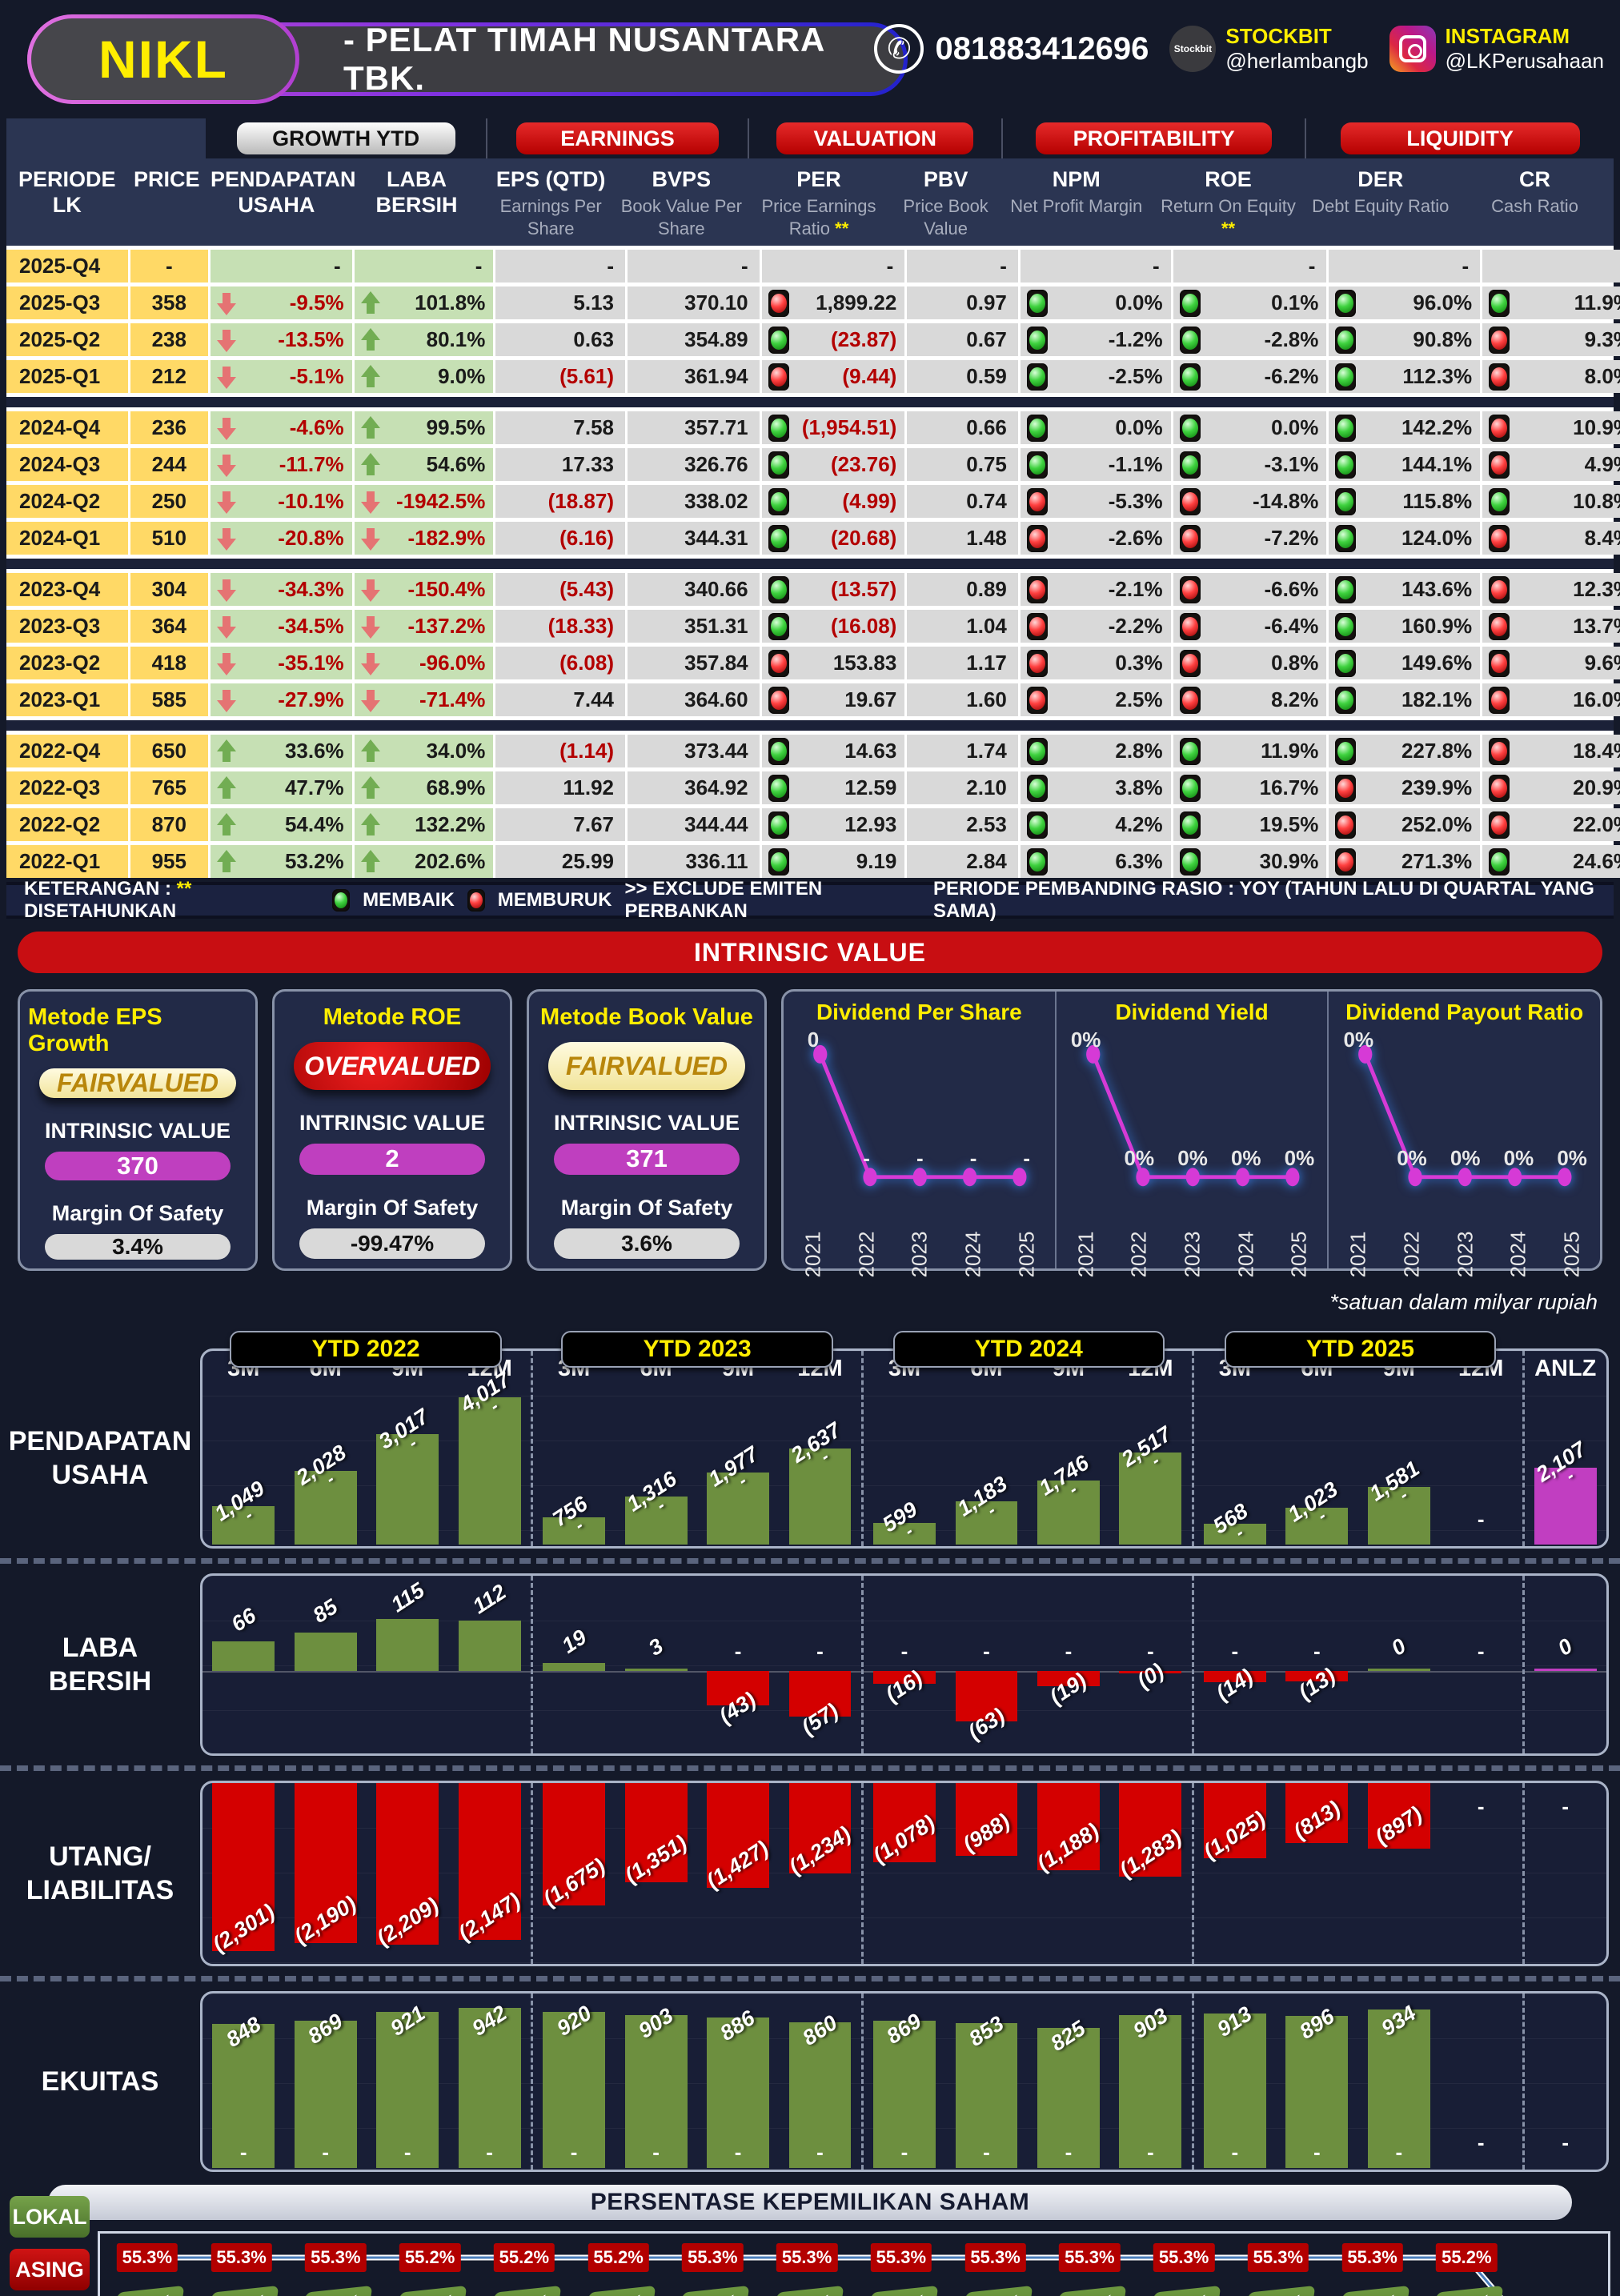  What do you see at coordinates (1250, 825) in the screenshot?
I see `cell-roe: 19.5%` at bounding box center [1250, 825].